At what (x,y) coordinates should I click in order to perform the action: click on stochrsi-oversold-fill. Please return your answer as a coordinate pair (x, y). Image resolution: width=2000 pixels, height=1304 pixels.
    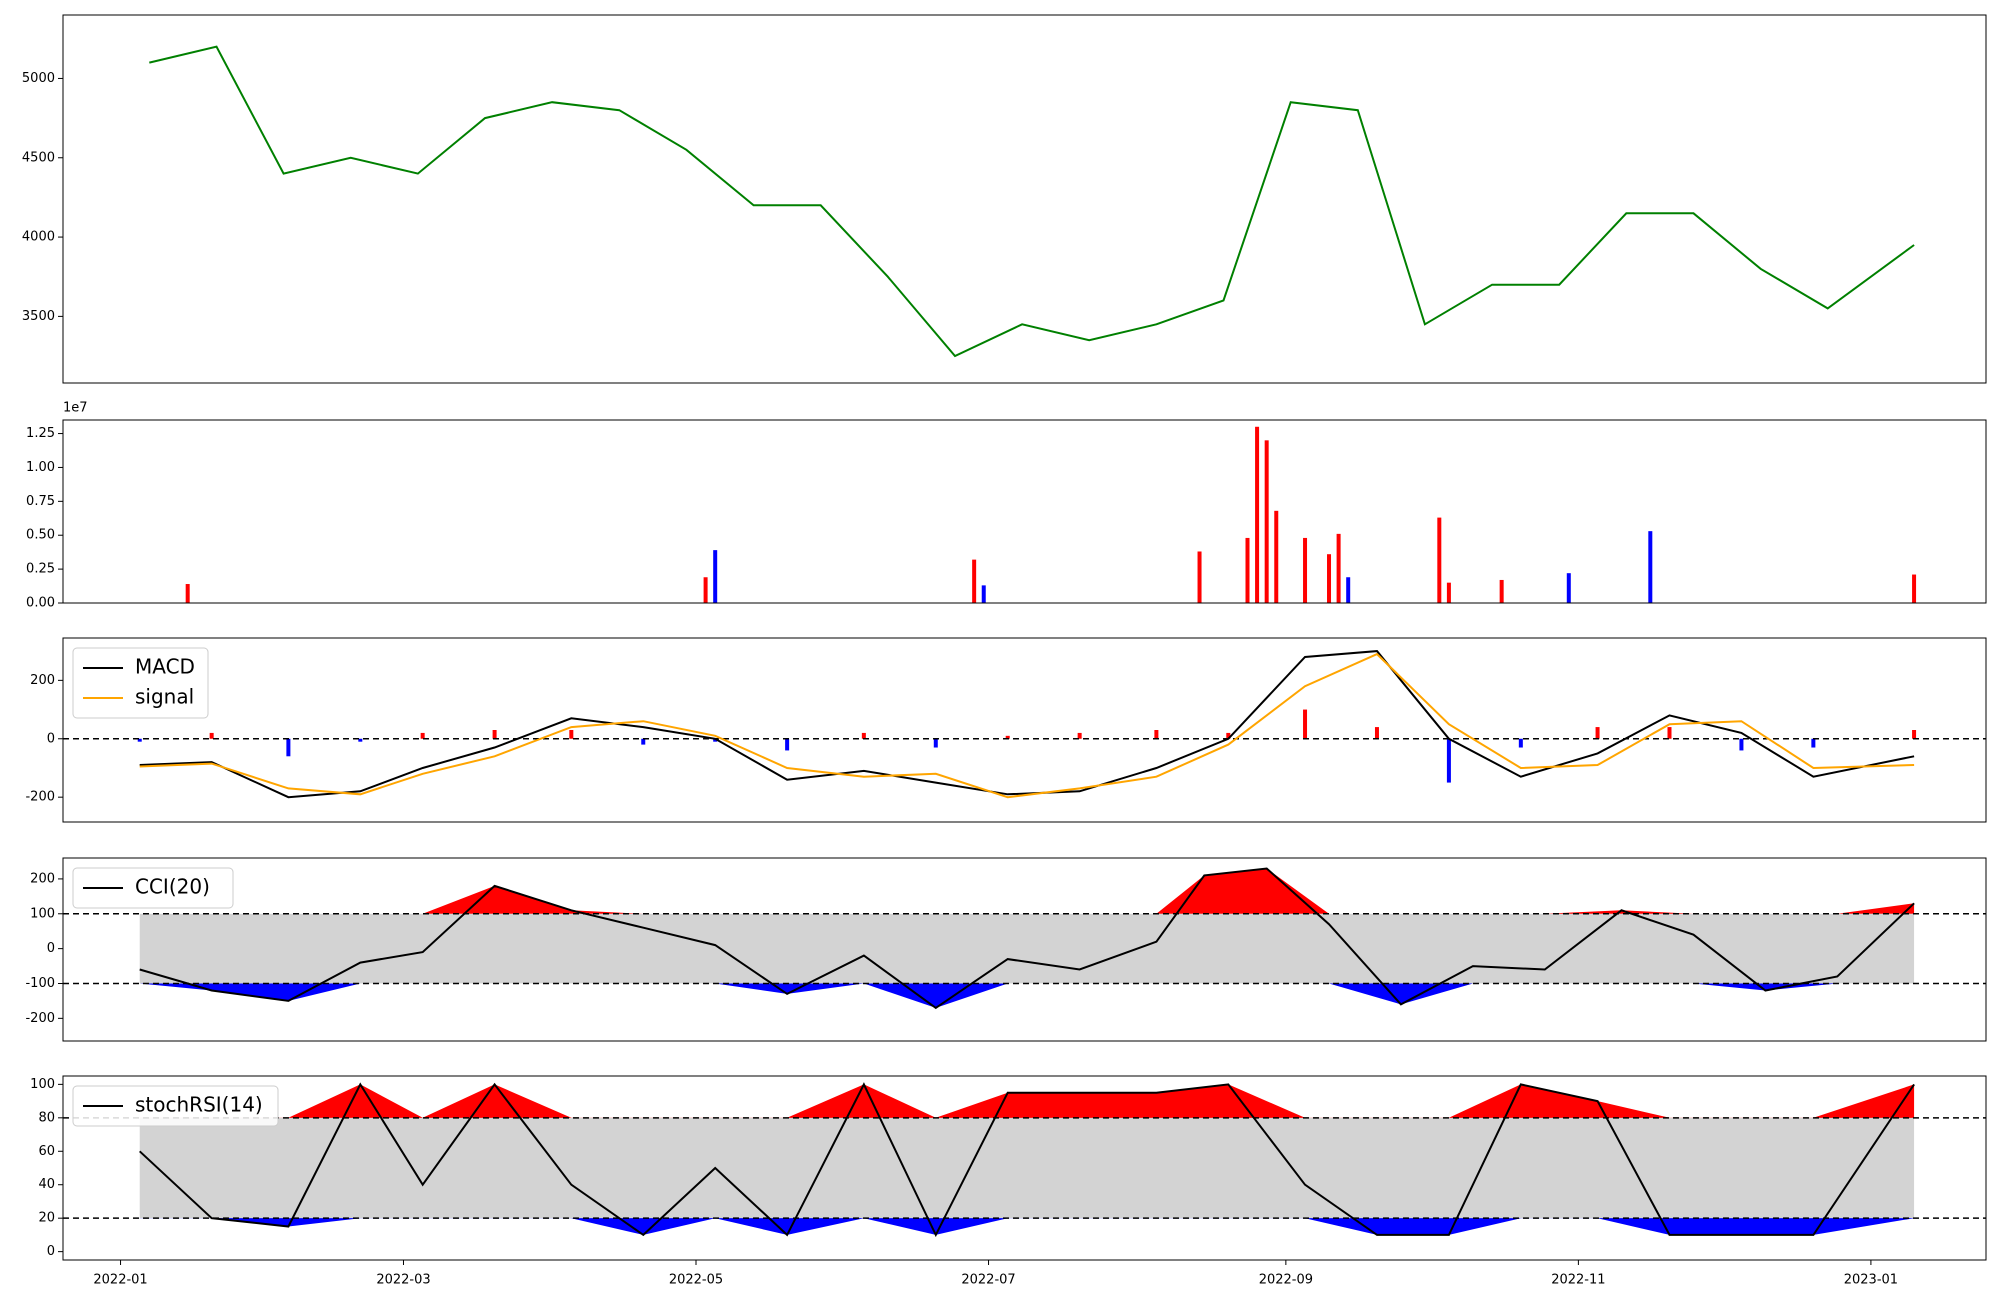
    Looking at the image, I should click on (1027, 1226).